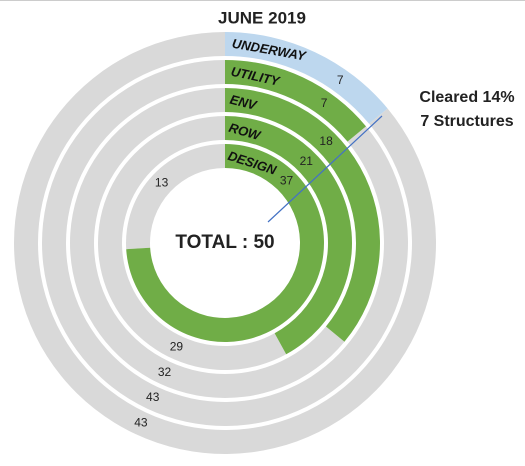 The width and height of the screenshot is (525, 466). What do you see at coordinates (326, 141) in the screenshot?
I see `value-label: 18` at bounding box center [326, 141].